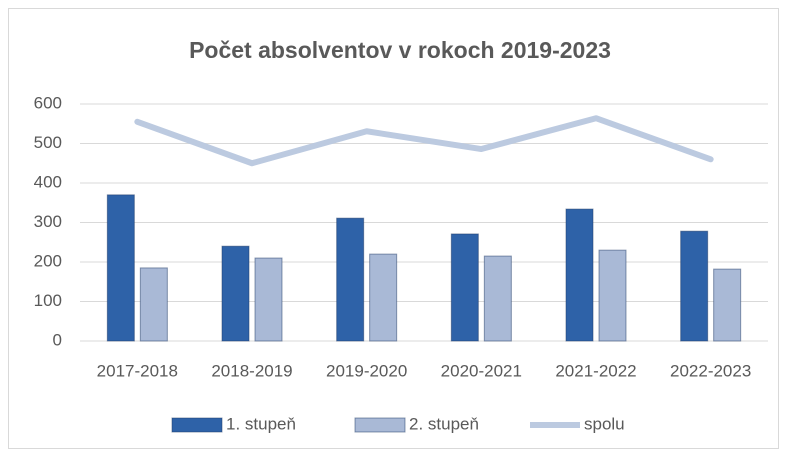 The width and height of the screenshot is (787, 457). I want to click on legend-label: 1. stupeň, so click(261, 423).